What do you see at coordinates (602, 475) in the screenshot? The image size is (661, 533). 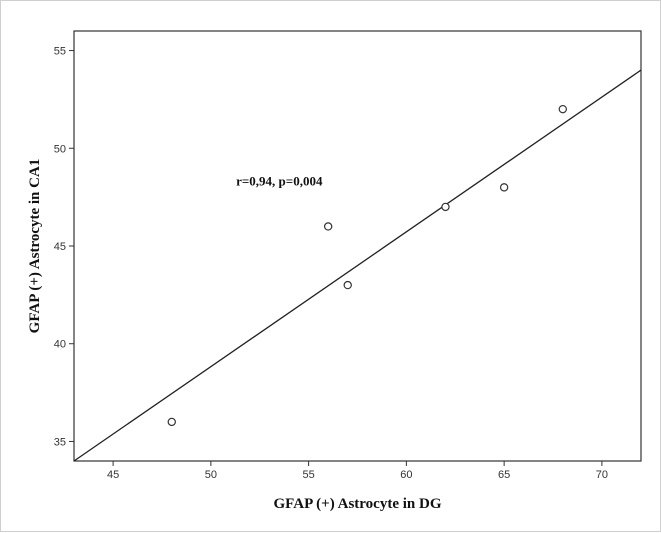 I see `x-tick-label: 70` at bounding box center [602, 475].